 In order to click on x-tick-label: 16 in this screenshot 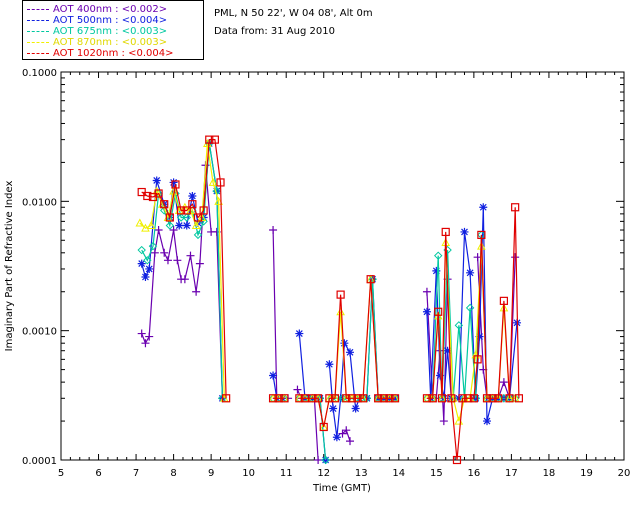, I will do `click(473, 473)`.